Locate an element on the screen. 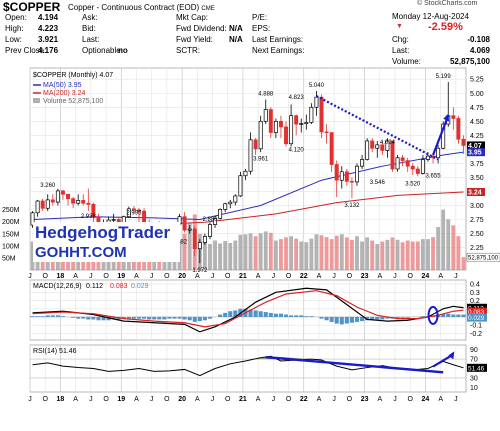 The width and height of the screenshot is (500, 431). quote-label: Last Earnings: is located at coordinates (278, 39).